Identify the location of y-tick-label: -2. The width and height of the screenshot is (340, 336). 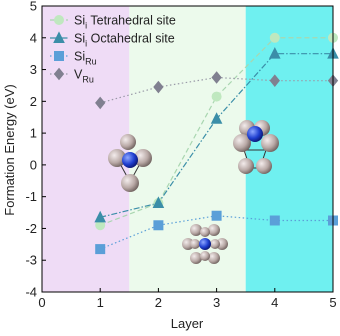
(31, 228).